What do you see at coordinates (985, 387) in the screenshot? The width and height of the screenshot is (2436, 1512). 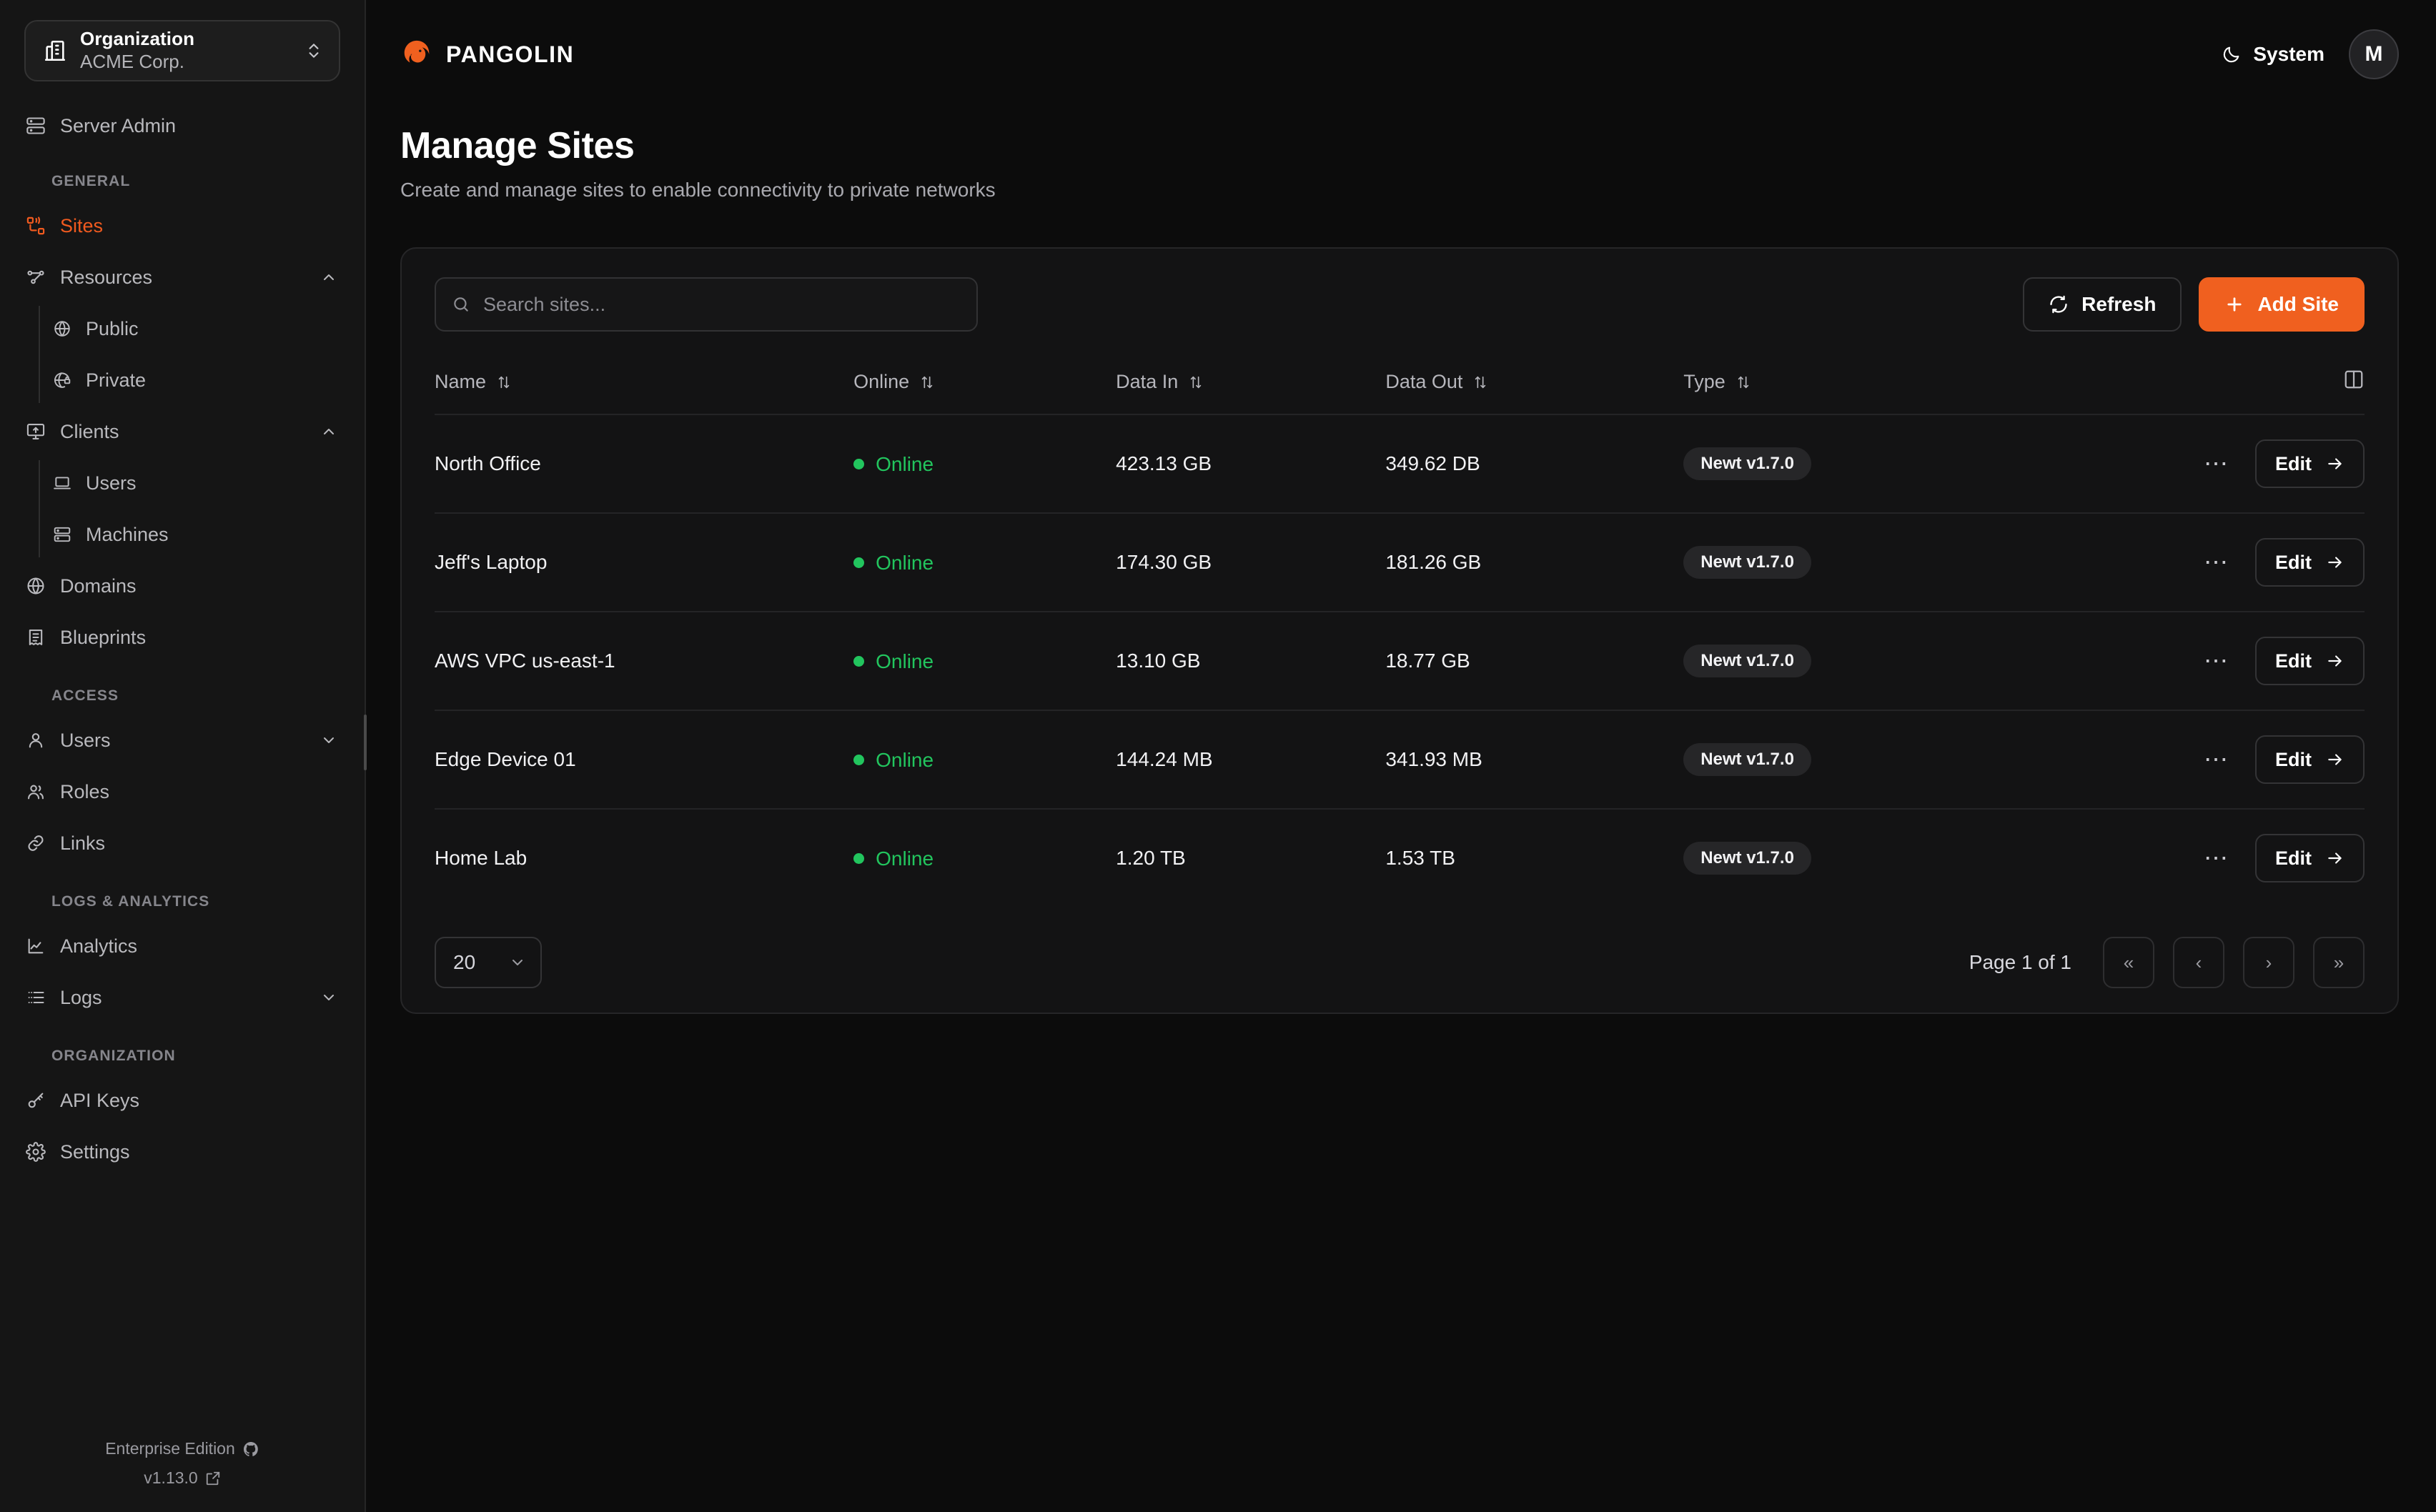 I see `th-online: Online` at bounding box center [985, 387].